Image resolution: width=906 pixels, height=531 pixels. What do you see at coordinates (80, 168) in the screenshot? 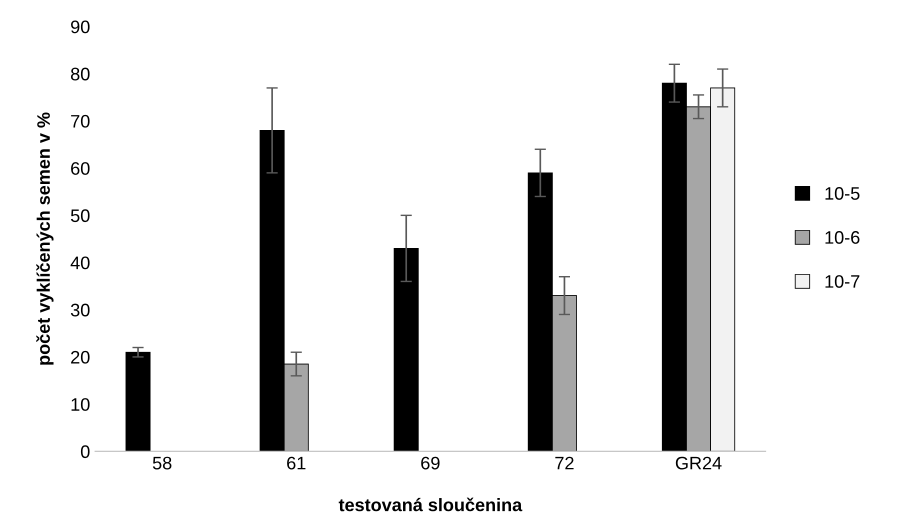
I see `y-tick-label: 60` at bounding box center [80, 168].